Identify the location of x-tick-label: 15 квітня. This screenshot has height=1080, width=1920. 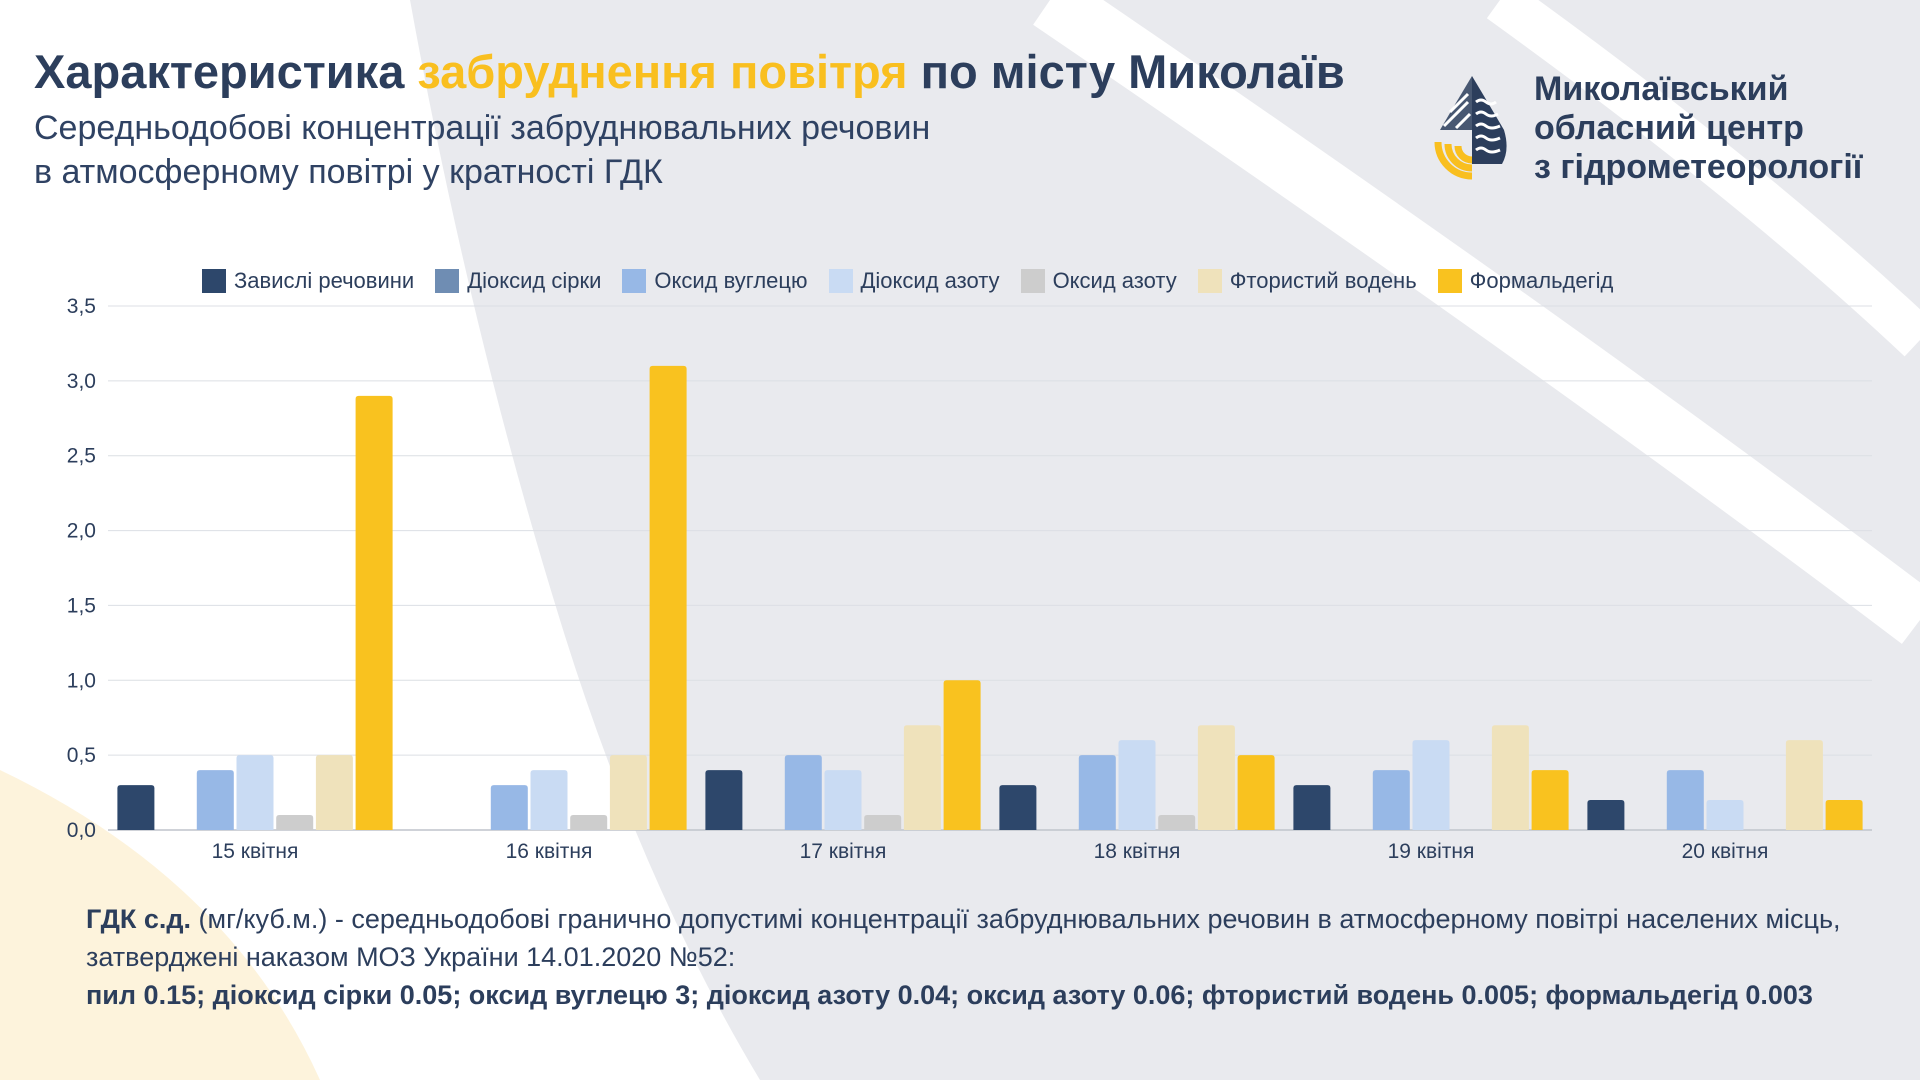
(255, 851).